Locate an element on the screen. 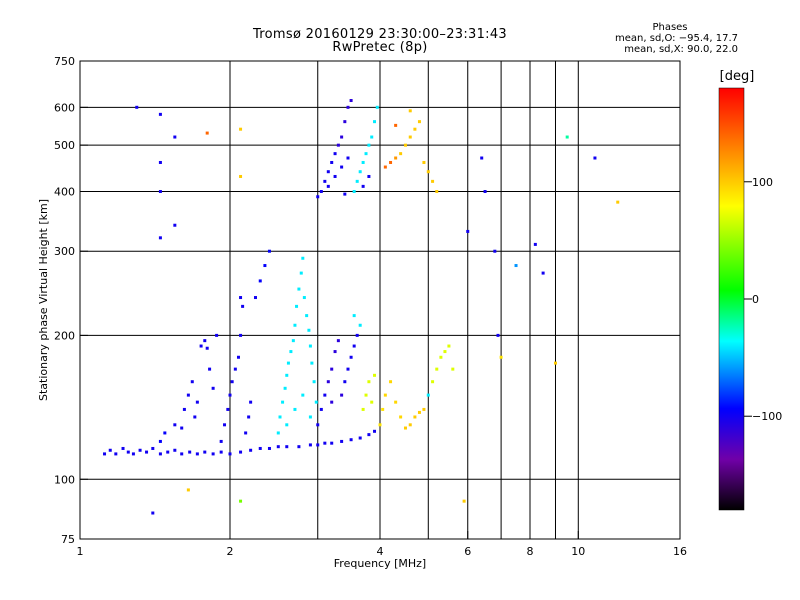  y-tick-label: 100 is located at coordinates (64, 479).